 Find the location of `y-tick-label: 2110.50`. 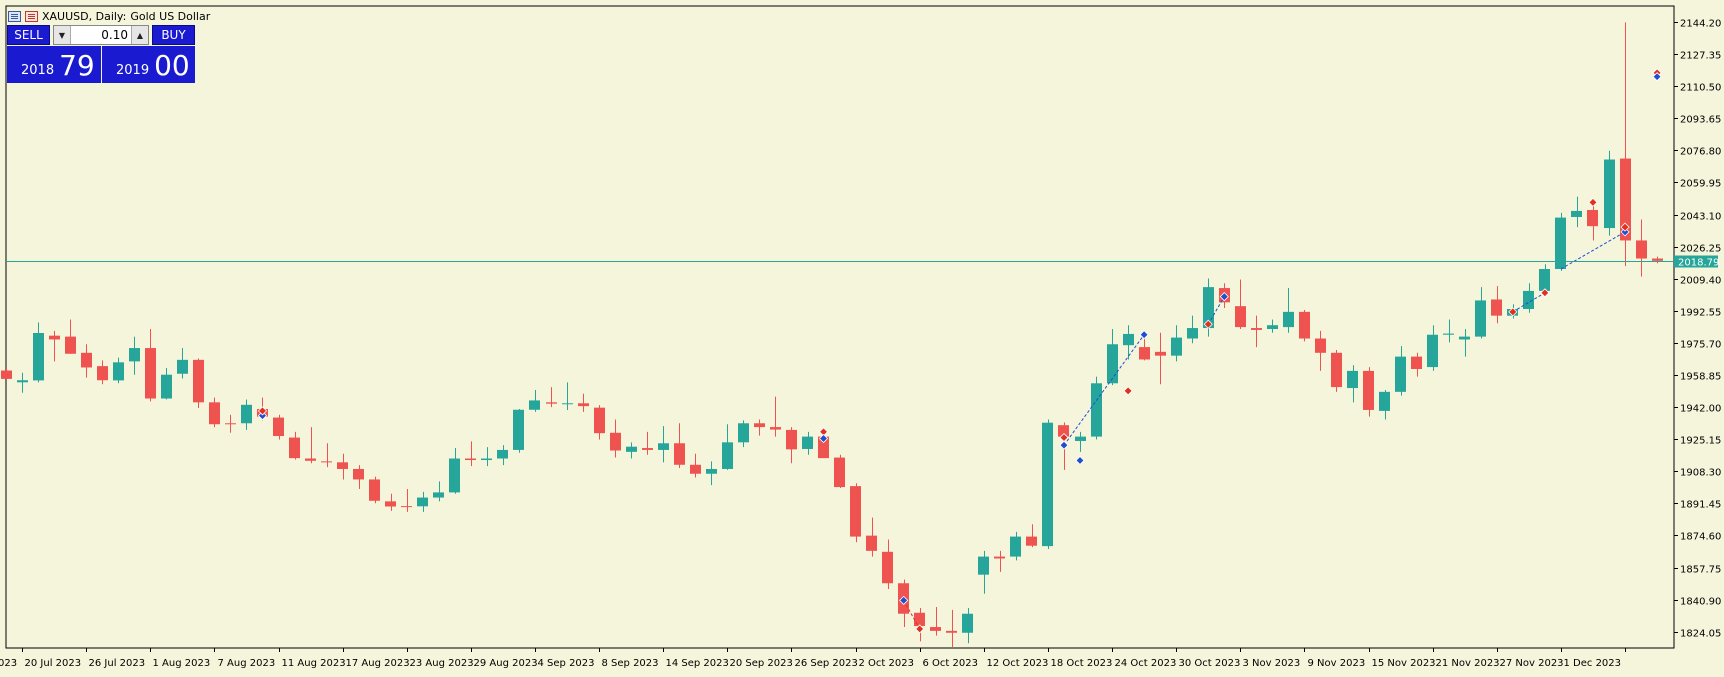

y-tick-label: 2110.50 is located at coordinates (1700, 88).